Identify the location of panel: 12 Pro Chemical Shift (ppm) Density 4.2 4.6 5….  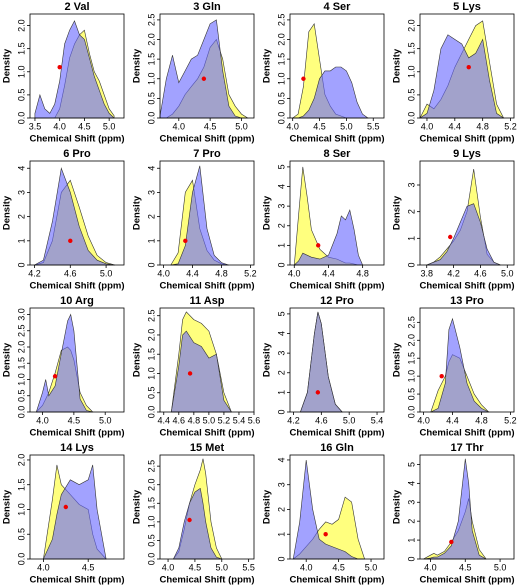
(323, 367).